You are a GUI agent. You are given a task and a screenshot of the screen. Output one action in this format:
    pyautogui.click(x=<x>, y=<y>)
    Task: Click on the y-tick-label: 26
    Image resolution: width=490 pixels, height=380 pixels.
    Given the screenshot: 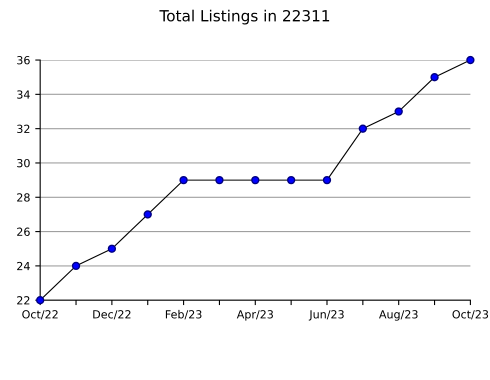 What is the action you would take?
    pyautogui.click(x=23, y=232)
    